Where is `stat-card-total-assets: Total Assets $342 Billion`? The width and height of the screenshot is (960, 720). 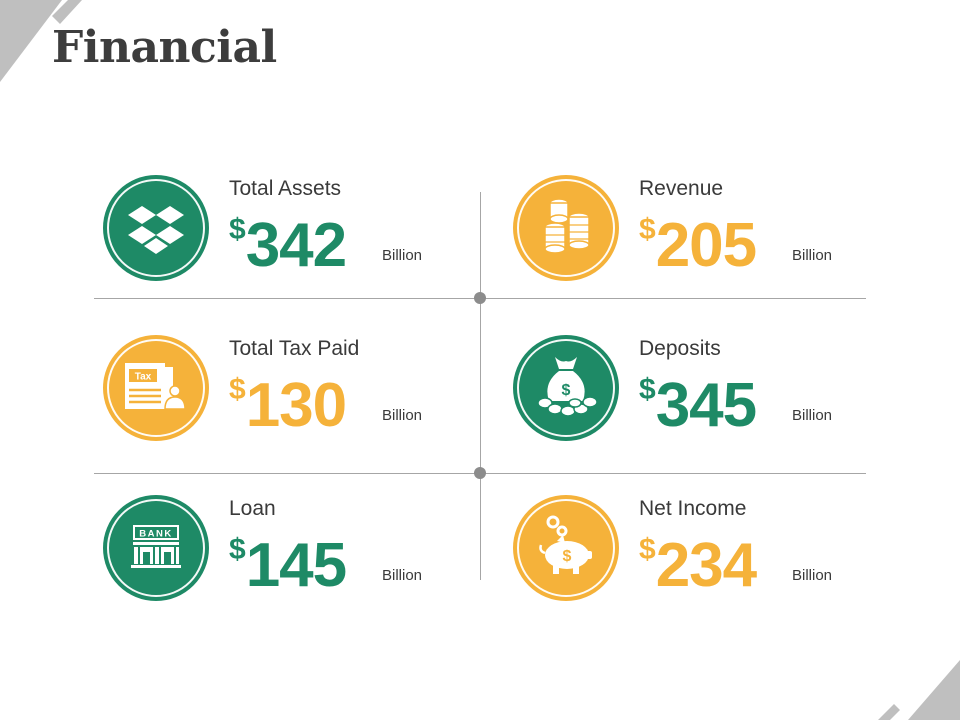
stat-card-total-assets: Total Assets $342 Billion is located at coordinates (283, 230).